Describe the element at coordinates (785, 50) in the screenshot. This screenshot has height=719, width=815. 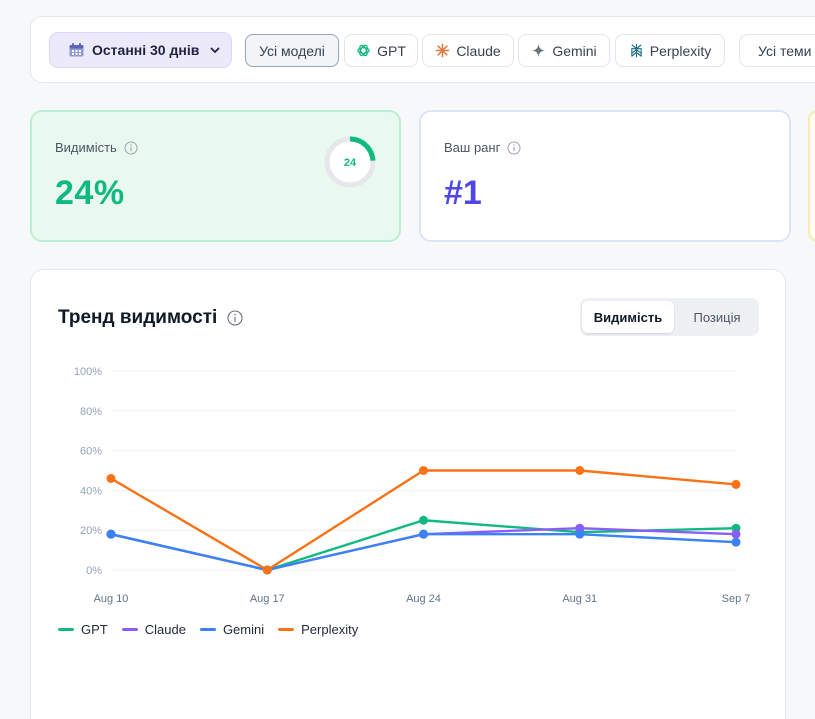
I see `topics-filter-label: Усі теми` at that location.